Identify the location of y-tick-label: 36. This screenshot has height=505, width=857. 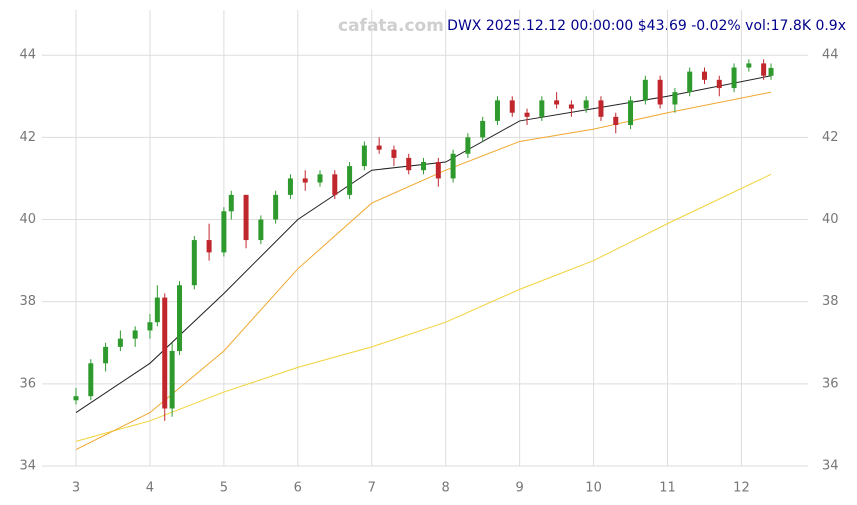
(27, 383).